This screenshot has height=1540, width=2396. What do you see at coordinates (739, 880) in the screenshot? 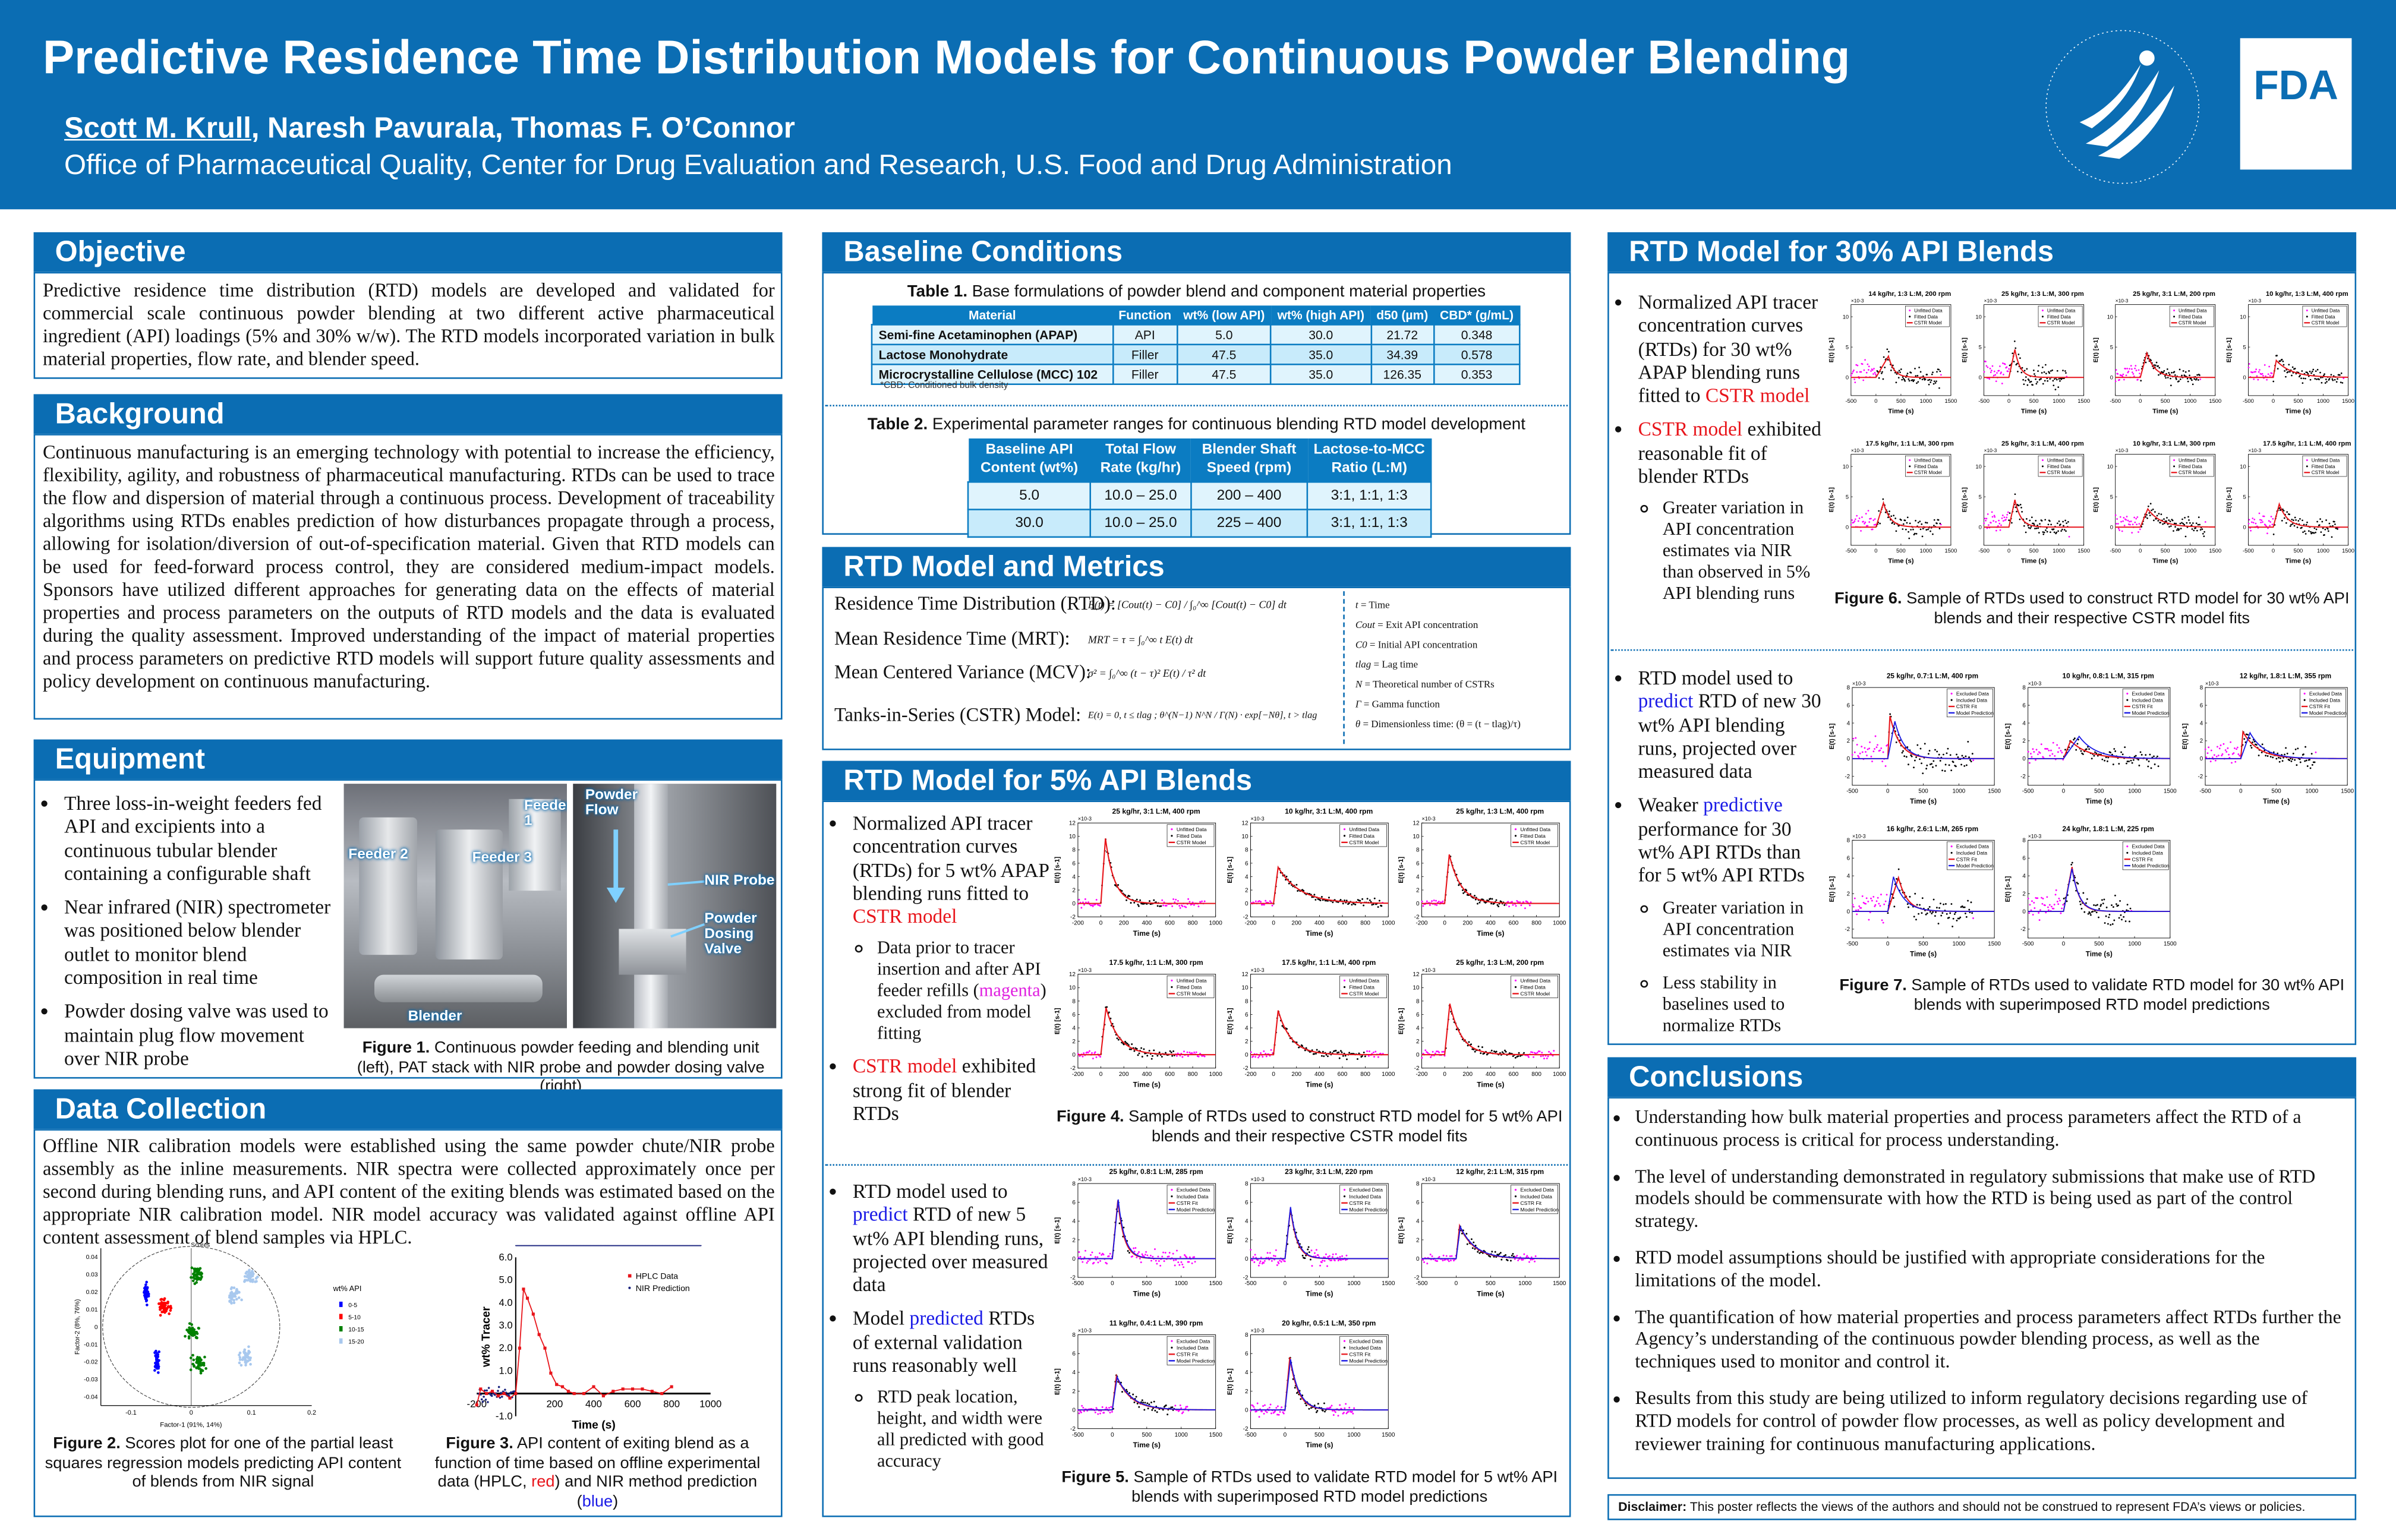
I see `nir-probe-label: NIR Probe` at bounding box center [739, 880].